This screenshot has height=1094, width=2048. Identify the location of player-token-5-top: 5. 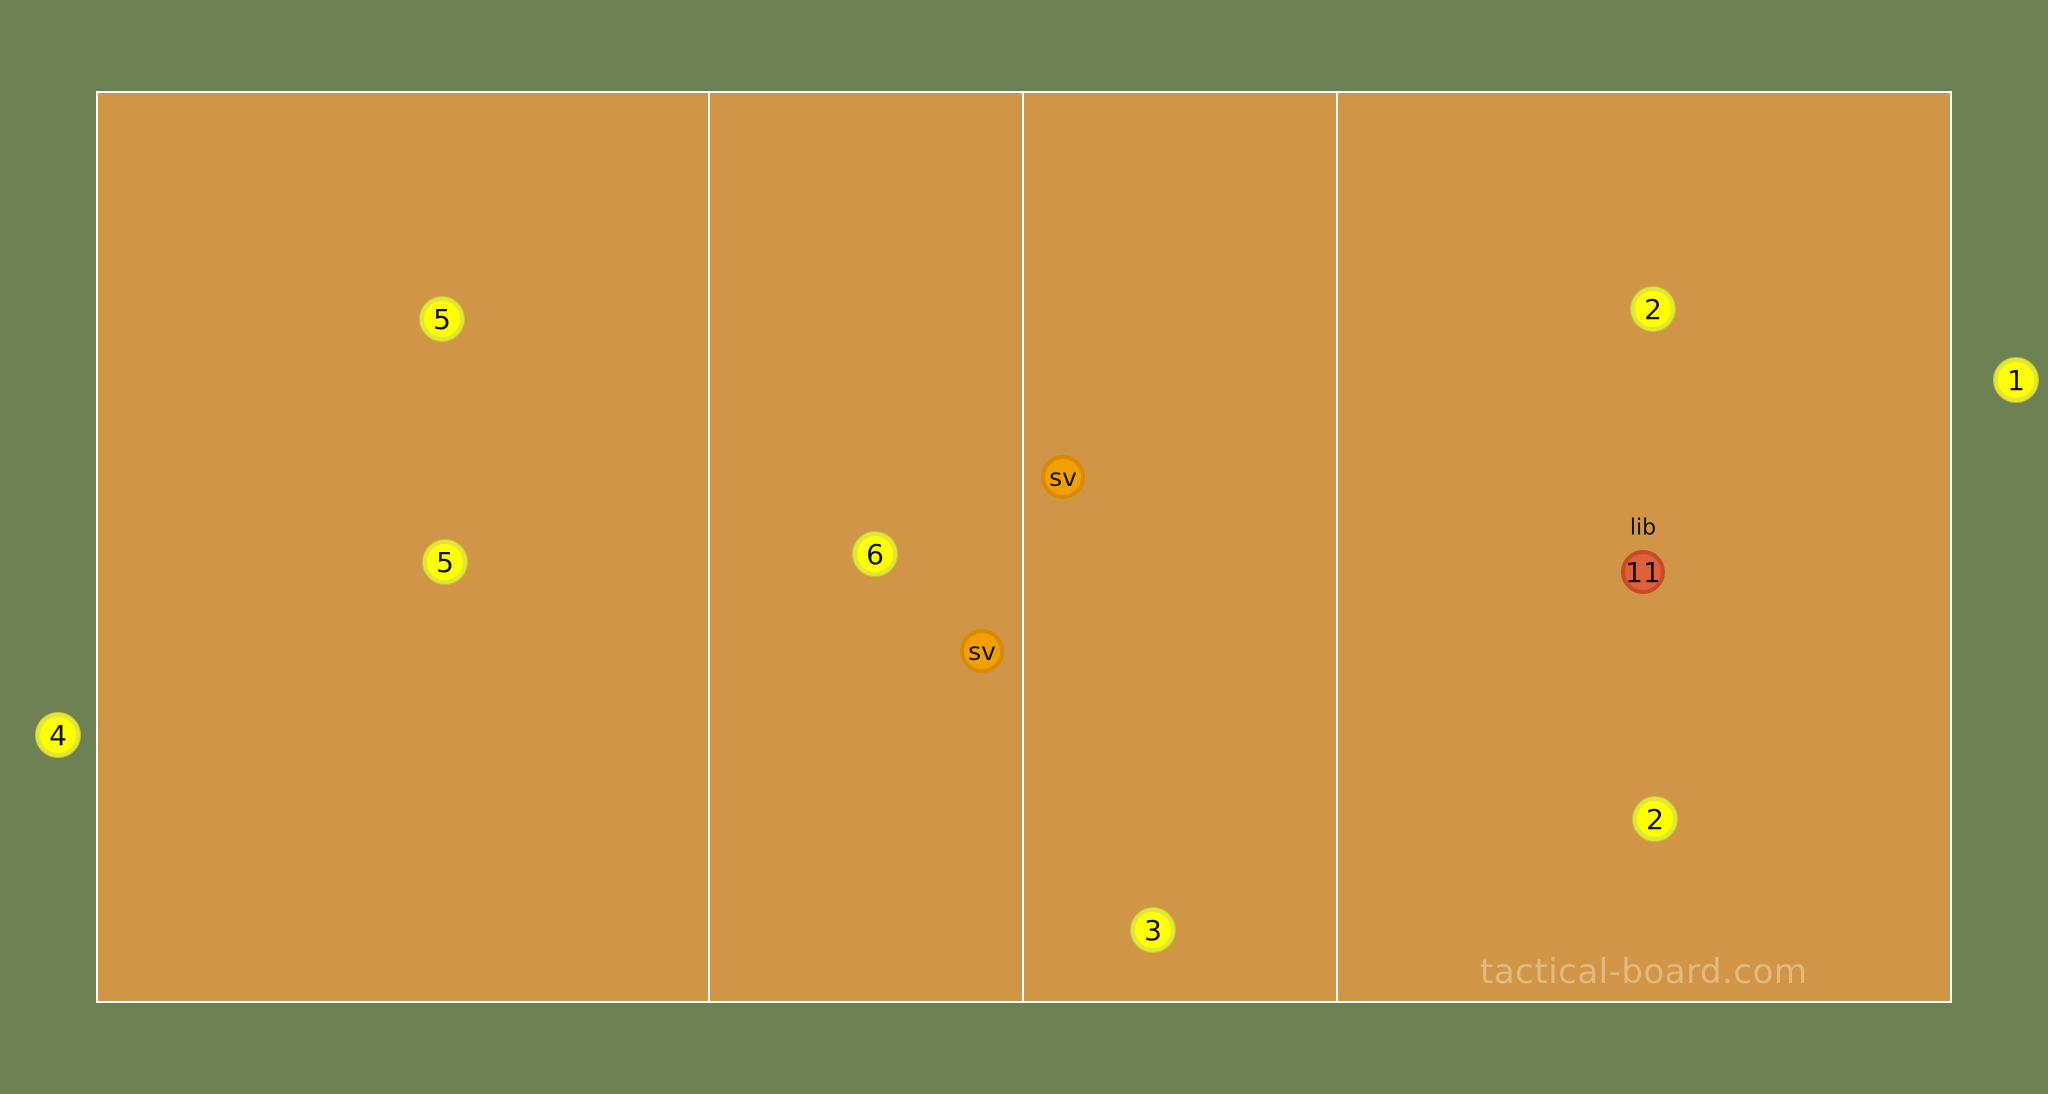
(442, 319).